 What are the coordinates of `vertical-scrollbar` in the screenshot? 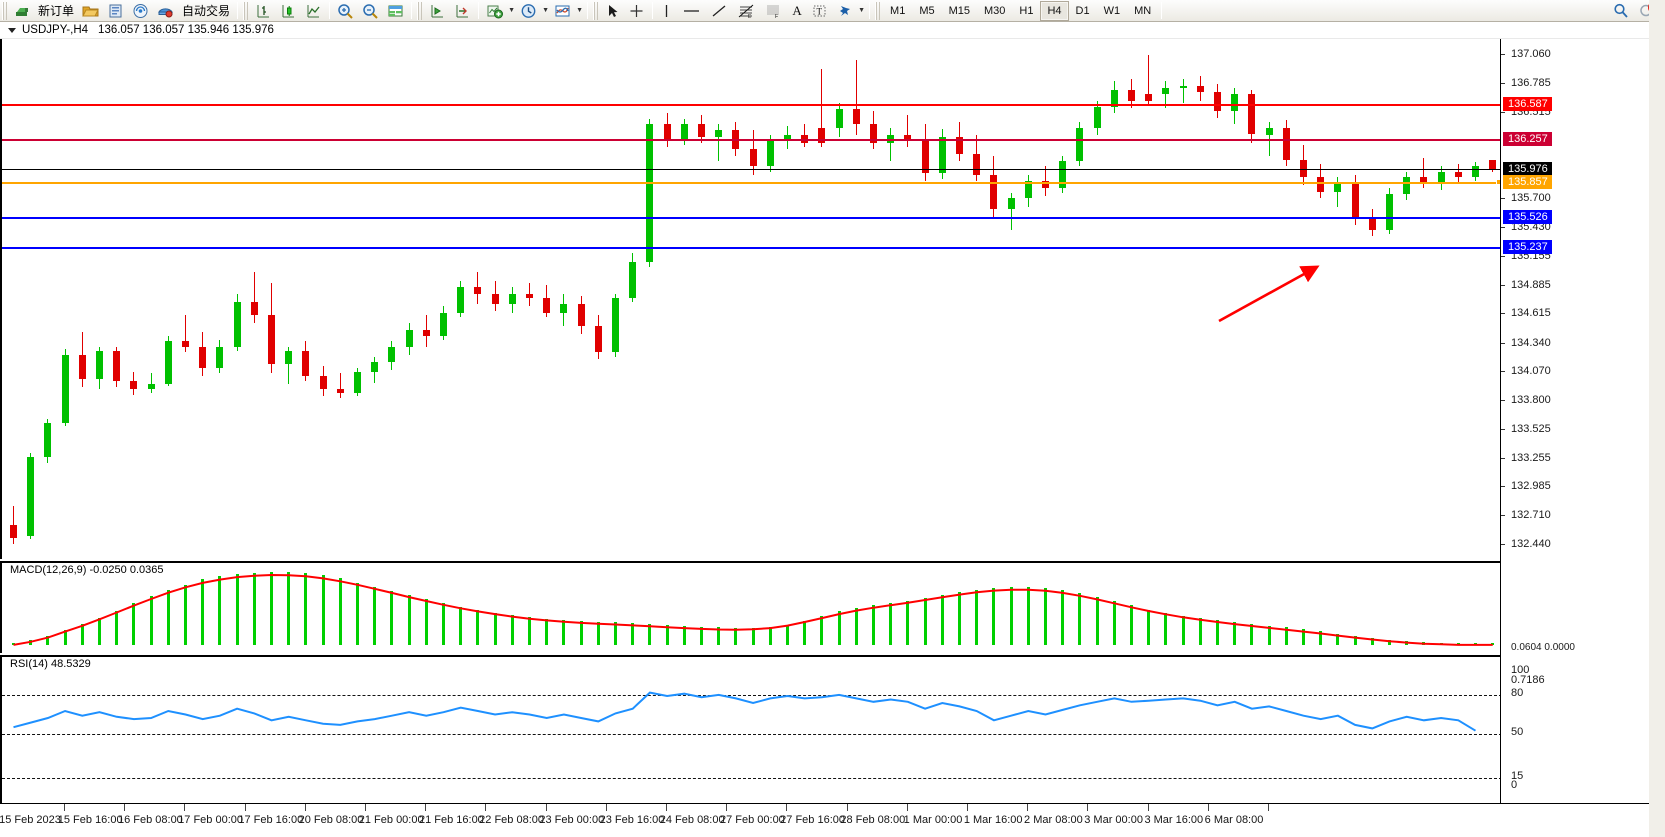 It's located at (1657, 418).